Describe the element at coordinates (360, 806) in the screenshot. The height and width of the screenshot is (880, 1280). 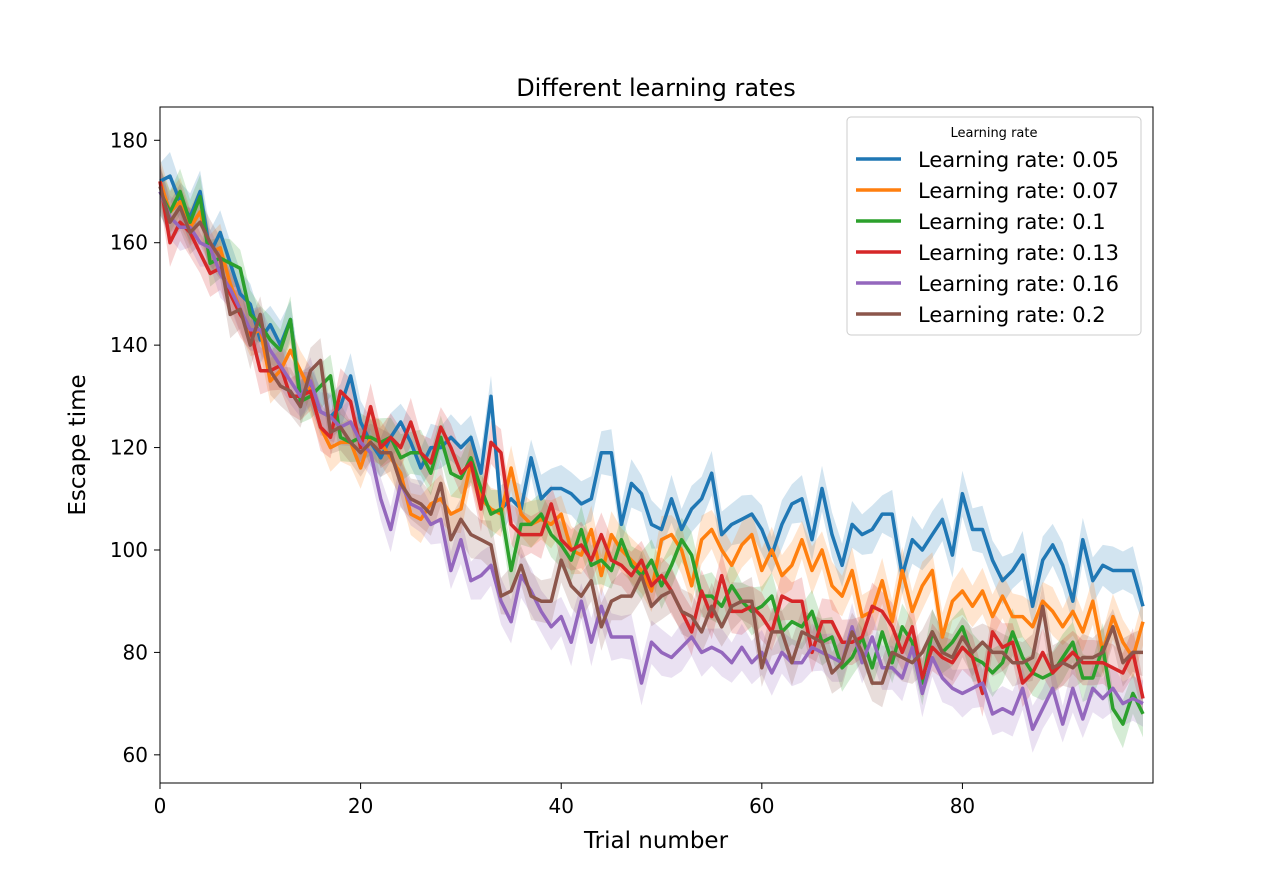
I see `x-tick-label: 20` at that location.